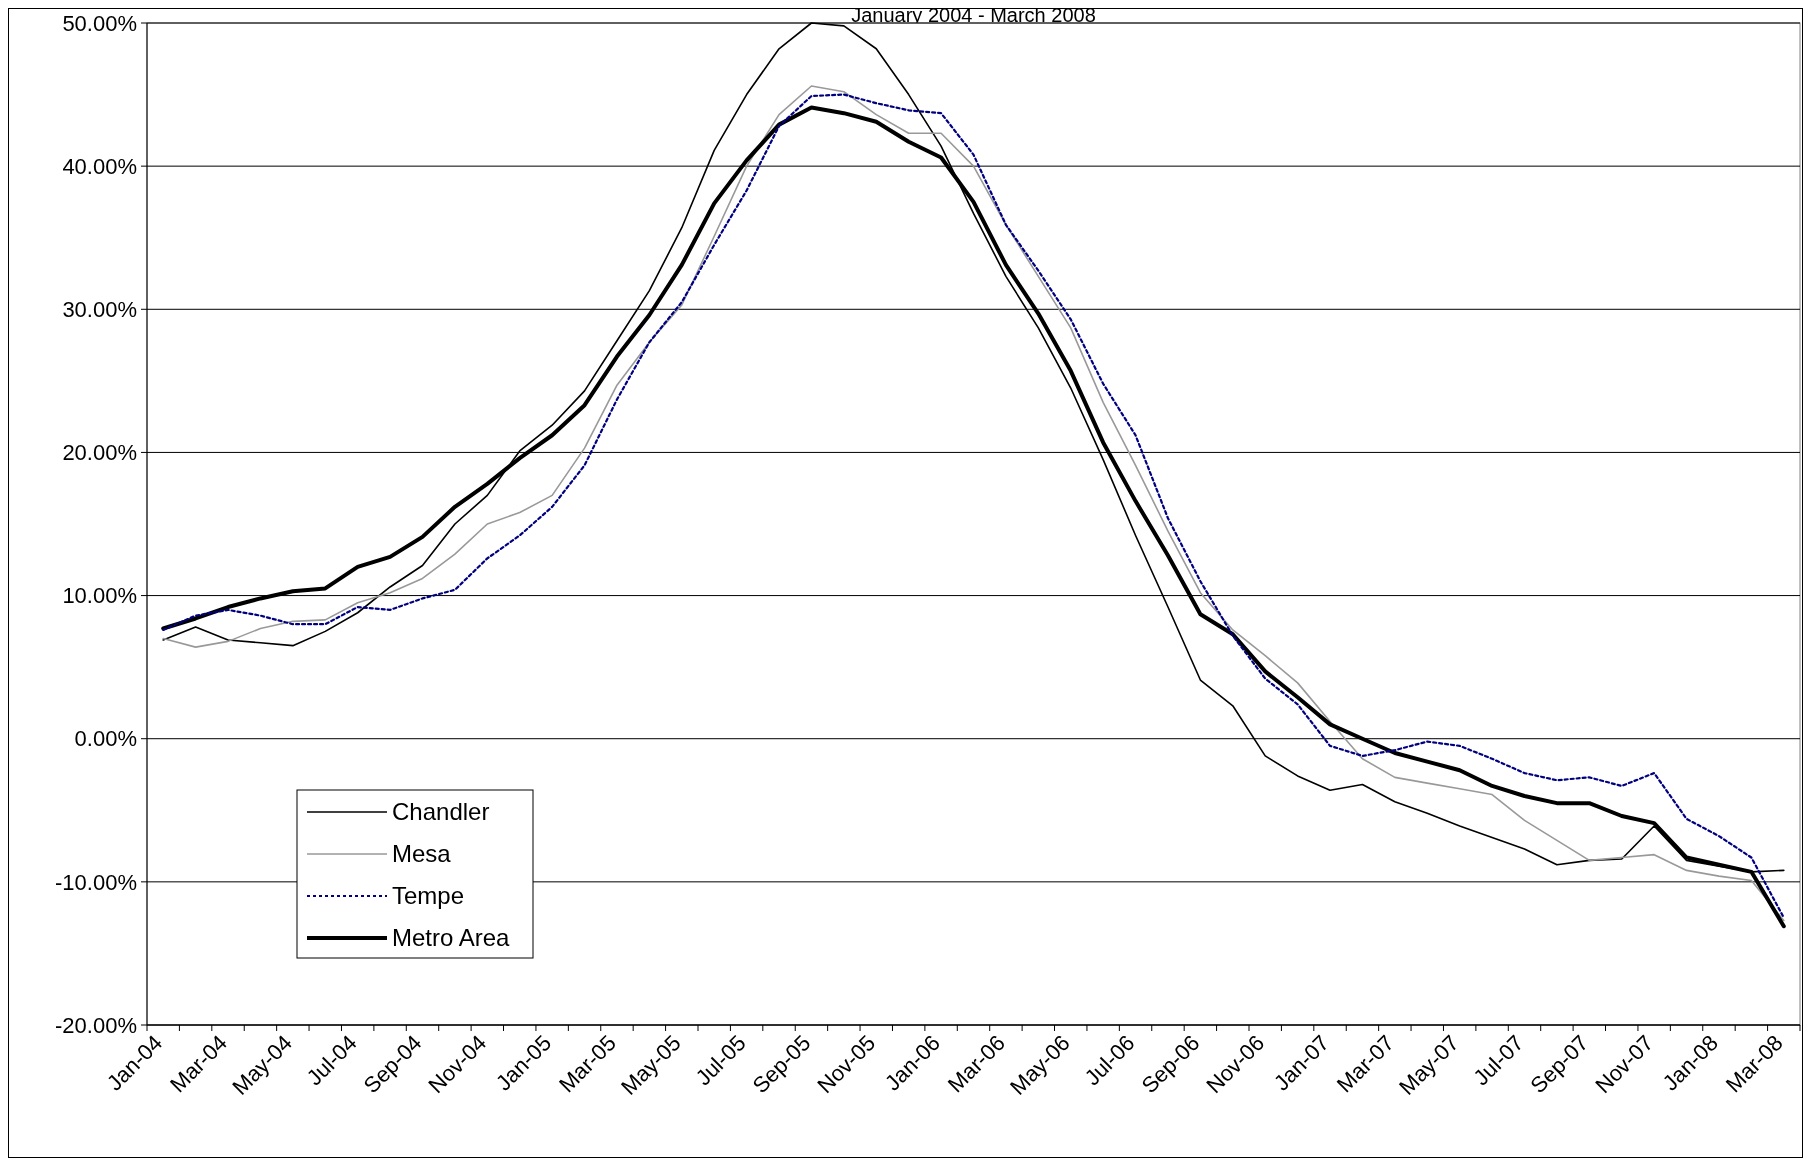 Image resolution: width=1803 pixels, height=1163 pixels. Describe the element at coordinates (422, 854) in the screenshot. I see `legend-label: Mesa` at that location.